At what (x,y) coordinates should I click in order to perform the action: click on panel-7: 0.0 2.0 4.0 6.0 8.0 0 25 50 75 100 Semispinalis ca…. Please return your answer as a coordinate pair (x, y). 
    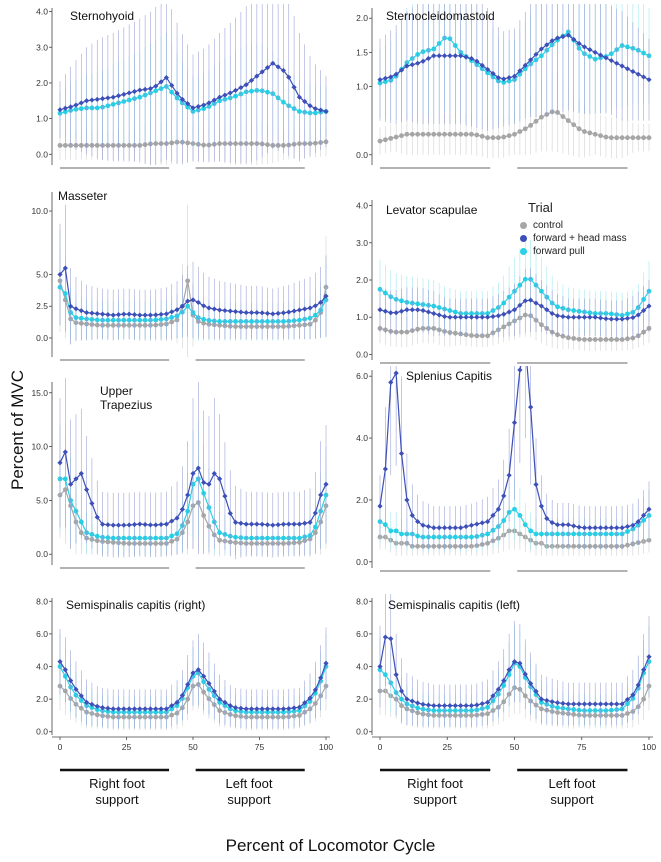
    Looking at the image, I should click on (506, 683).